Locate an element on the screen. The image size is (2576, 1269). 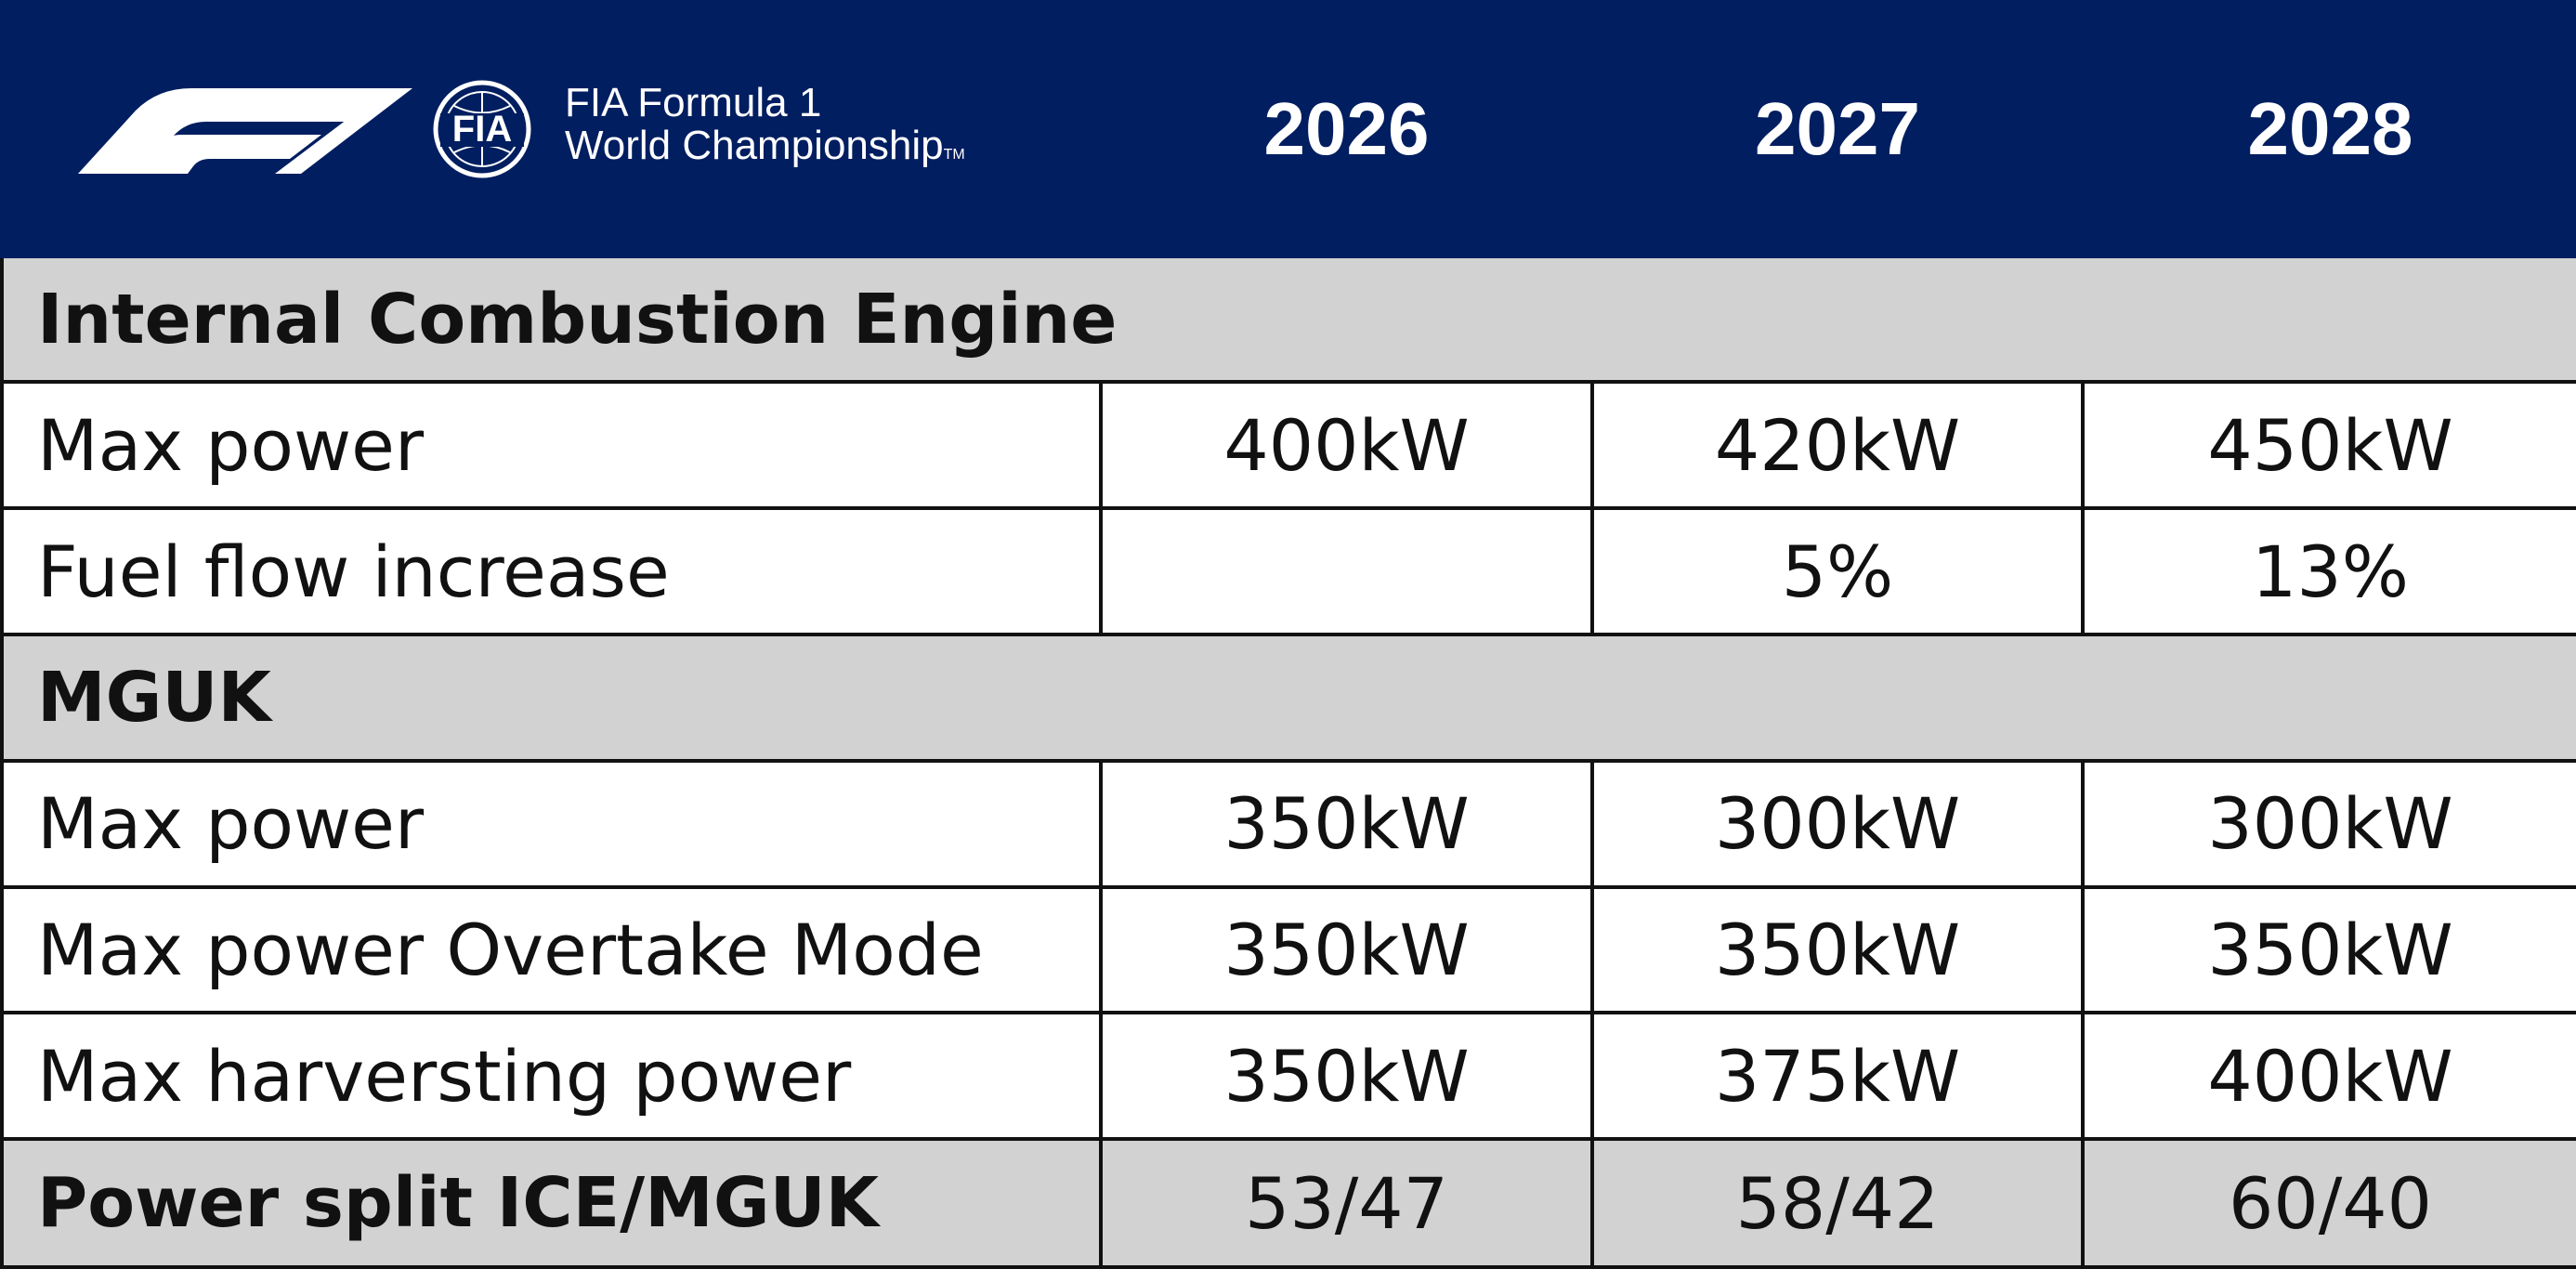
power-split-value: 58/42 is located at coordinates (1838, 1203).